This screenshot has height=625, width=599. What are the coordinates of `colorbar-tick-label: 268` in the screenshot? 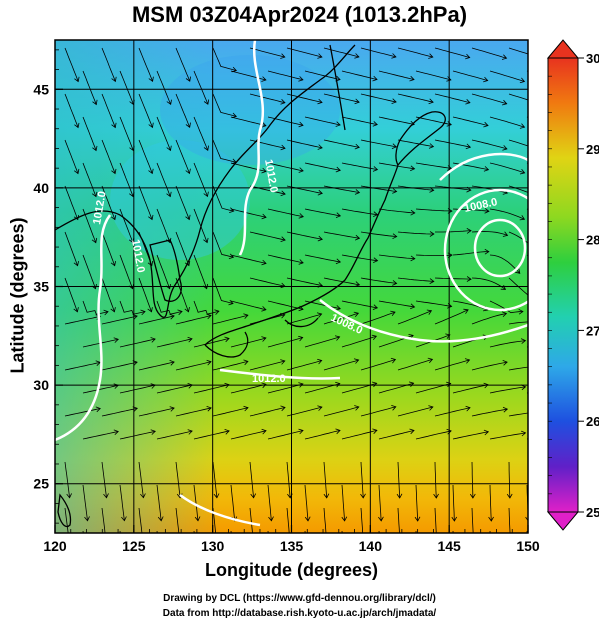 It's located at (592, 421).